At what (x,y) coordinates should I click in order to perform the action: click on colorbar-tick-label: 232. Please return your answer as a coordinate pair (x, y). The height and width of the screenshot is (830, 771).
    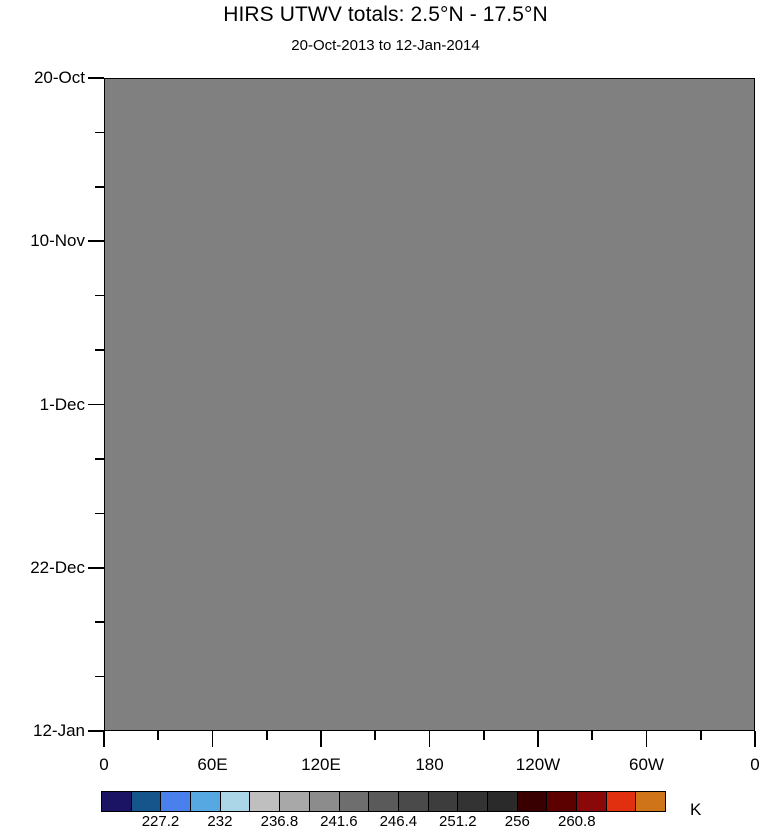
    Looking at the image, I should click on (220, 821).